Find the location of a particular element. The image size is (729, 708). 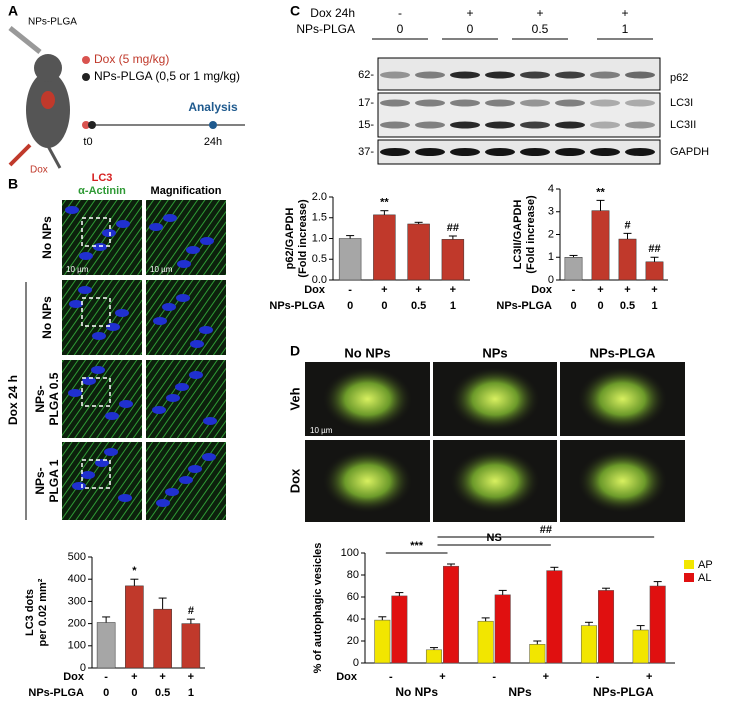

legend-nps: NPs-PLGA (0,5 or 1 mg/kg) is located at coordinates (167, 76).